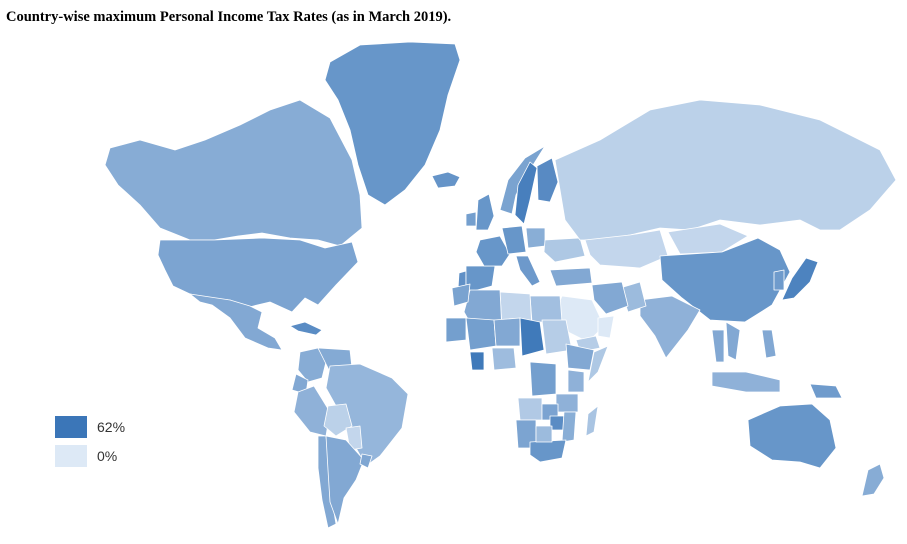 This screenshot has height=544, width=907. What do you see at coordinates (71, 456) in the screenshot?
I see `legend-min-swatch` at bounding box center [71, 456].